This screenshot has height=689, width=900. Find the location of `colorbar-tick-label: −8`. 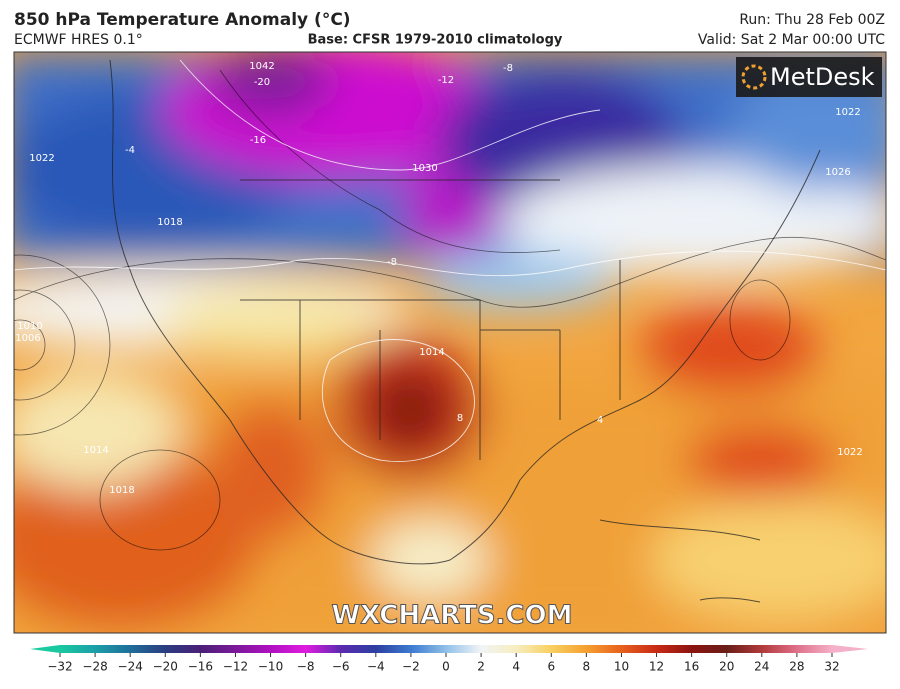

colorbar-tick-label: −8 is located at coordinates (306, 667).